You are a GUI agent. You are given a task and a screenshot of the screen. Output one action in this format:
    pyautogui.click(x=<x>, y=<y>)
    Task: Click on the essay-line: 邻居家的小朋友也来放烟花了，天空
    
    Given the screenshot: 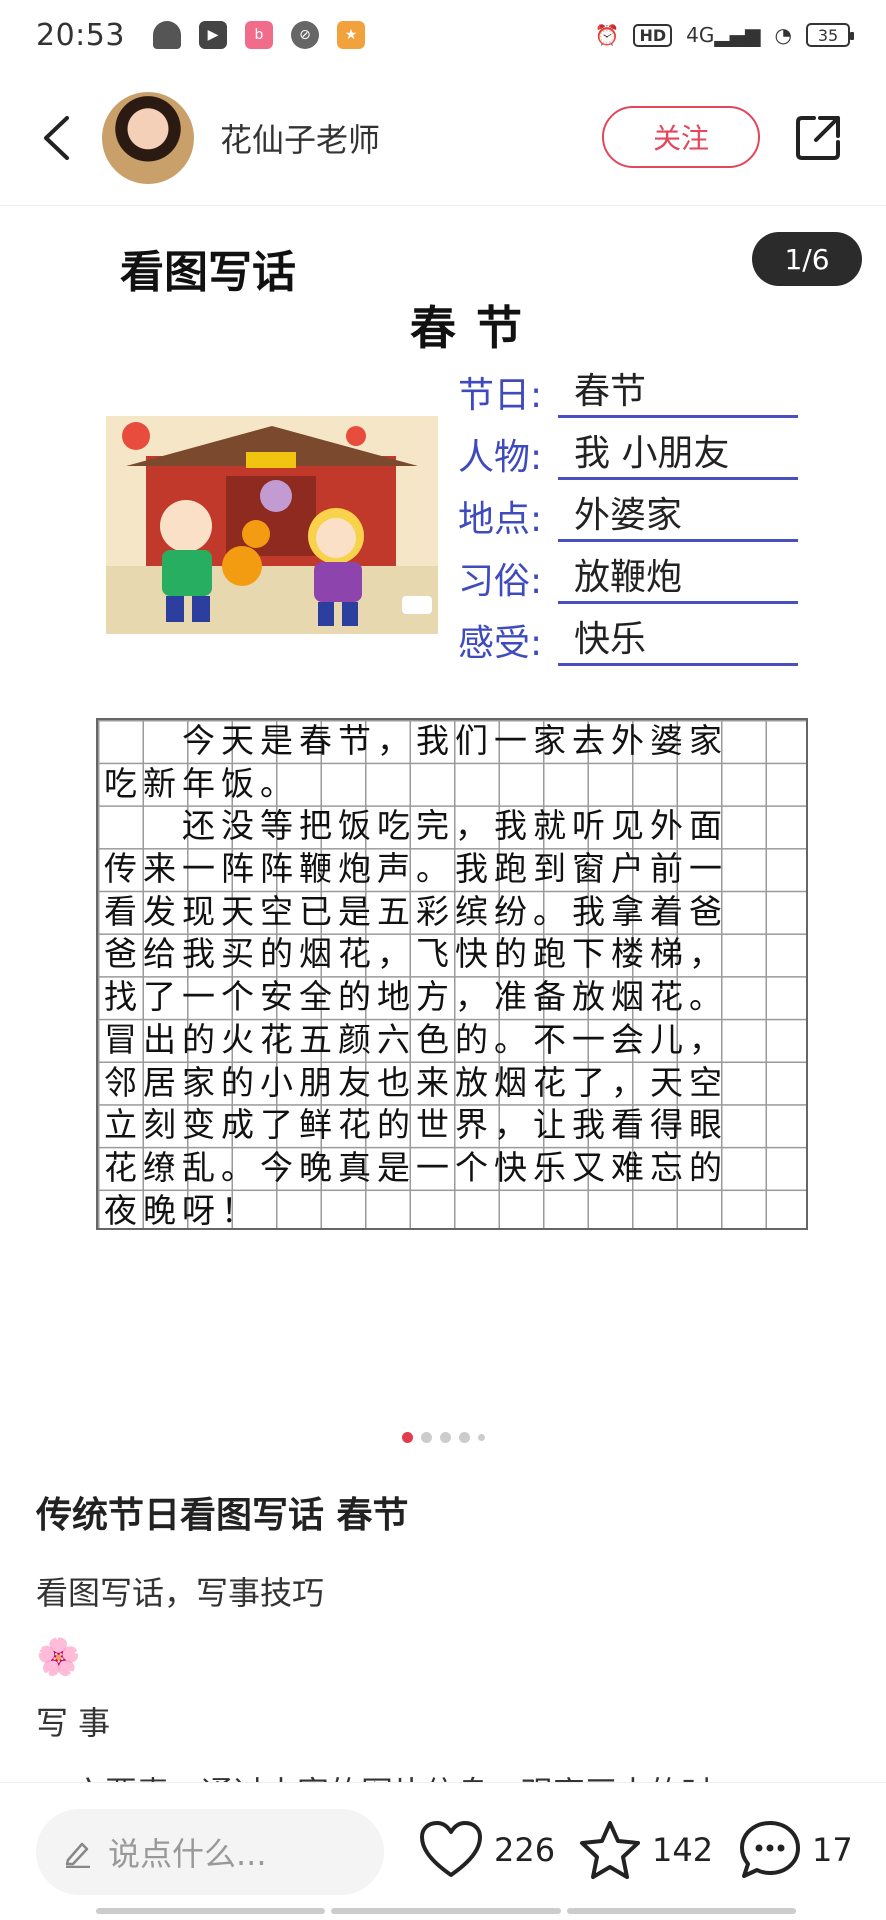 What is the action you would take?
    pyautogui.click(x=416, y=1082)
    